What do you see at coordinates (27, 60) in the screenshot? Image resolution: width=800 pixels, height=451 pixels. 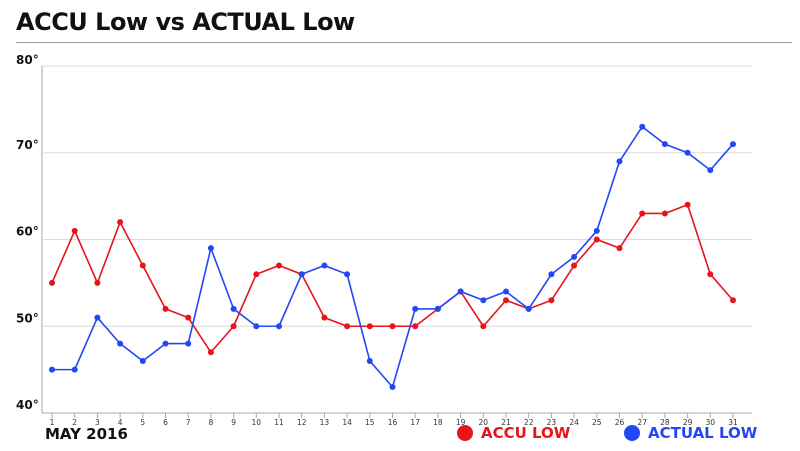 I see `y-tick-label: 80°` at bounding box center [27, 60].